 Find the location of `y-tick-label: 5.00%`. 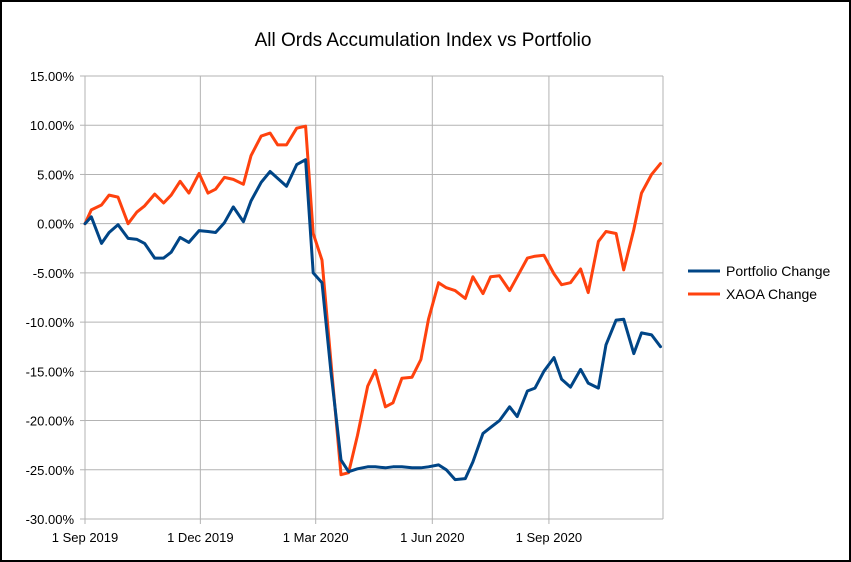

y-tick-label: 5.00% is located at coordinates (55, 174).